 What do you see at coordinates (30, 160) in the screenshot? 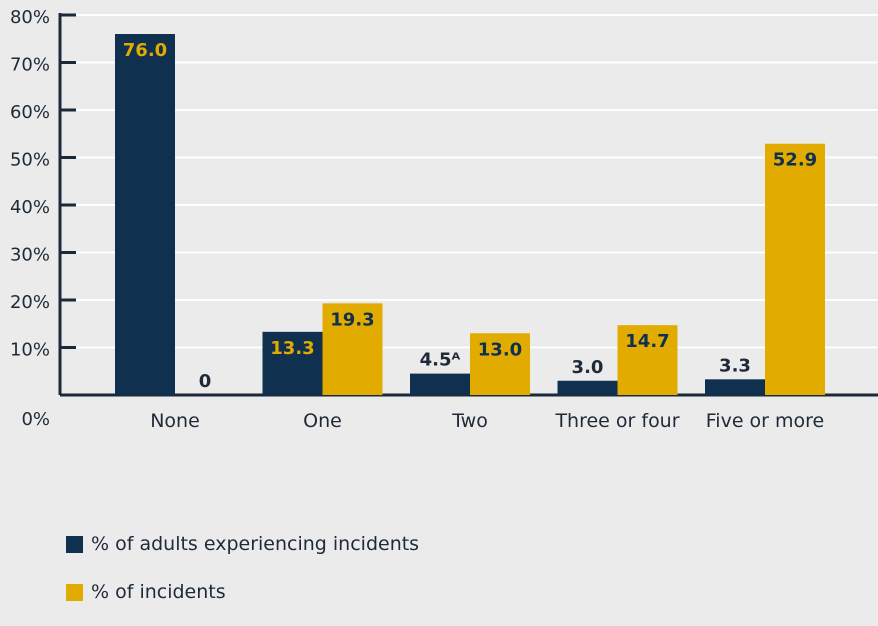
I see `y-tick-label: 50%` at bounding box center [30, 160].